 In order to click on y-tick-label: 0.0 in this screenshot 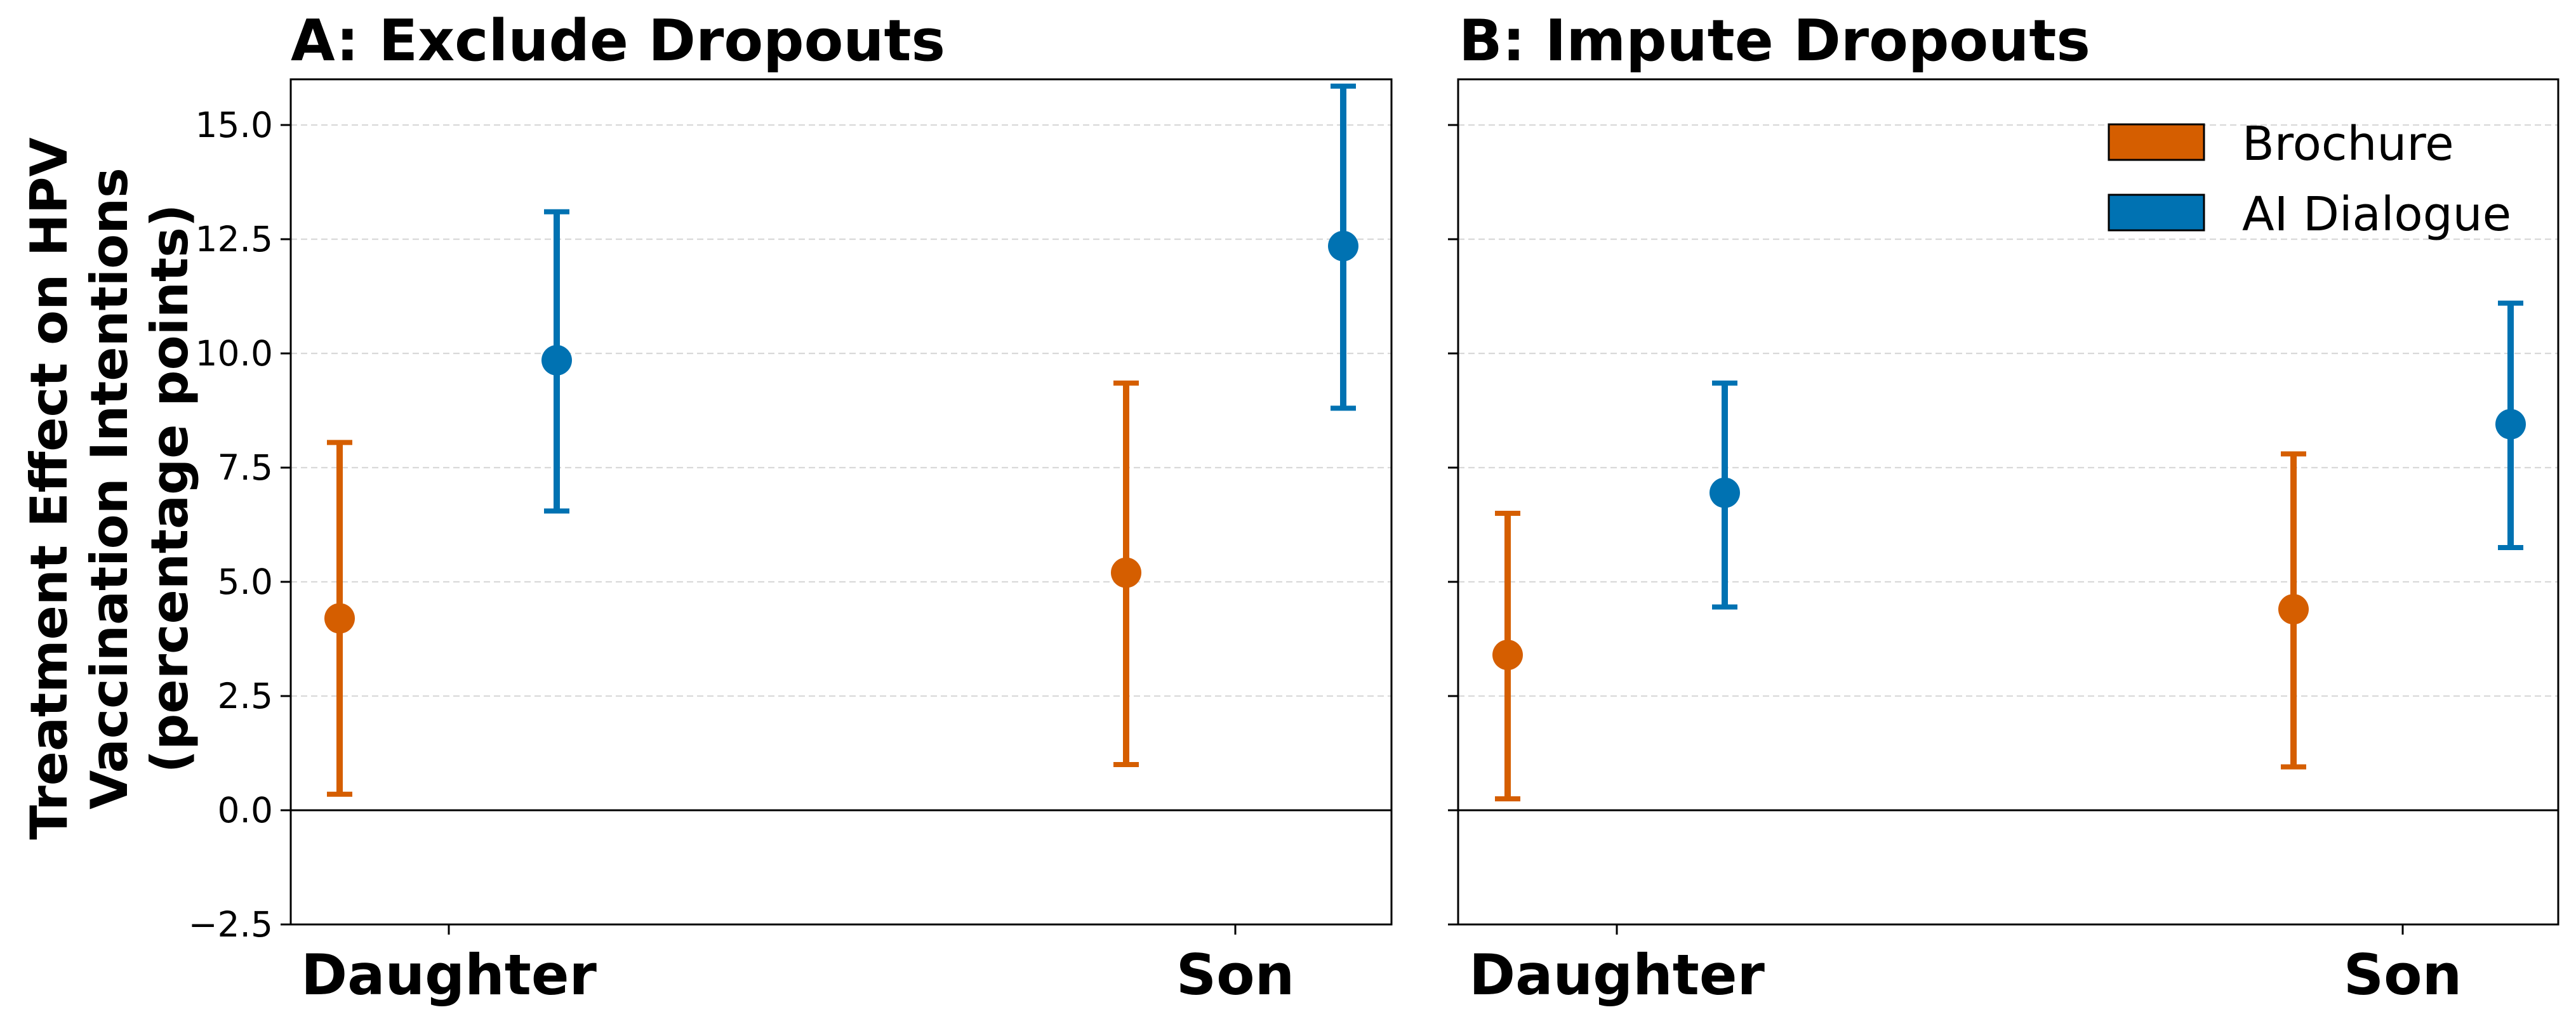, I will do `click(245, 811)`.